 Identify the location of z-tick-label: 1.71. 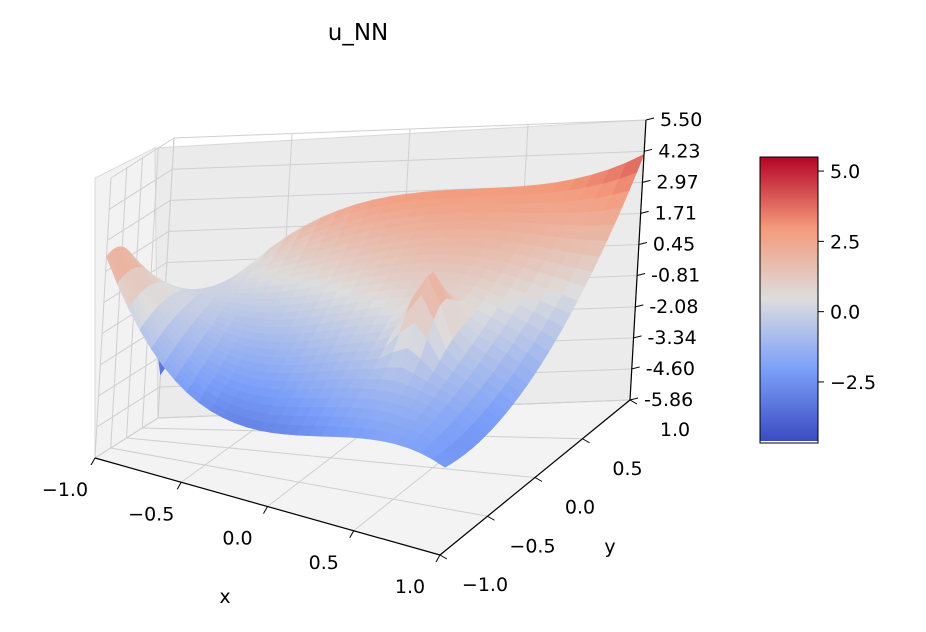
(676, 213).